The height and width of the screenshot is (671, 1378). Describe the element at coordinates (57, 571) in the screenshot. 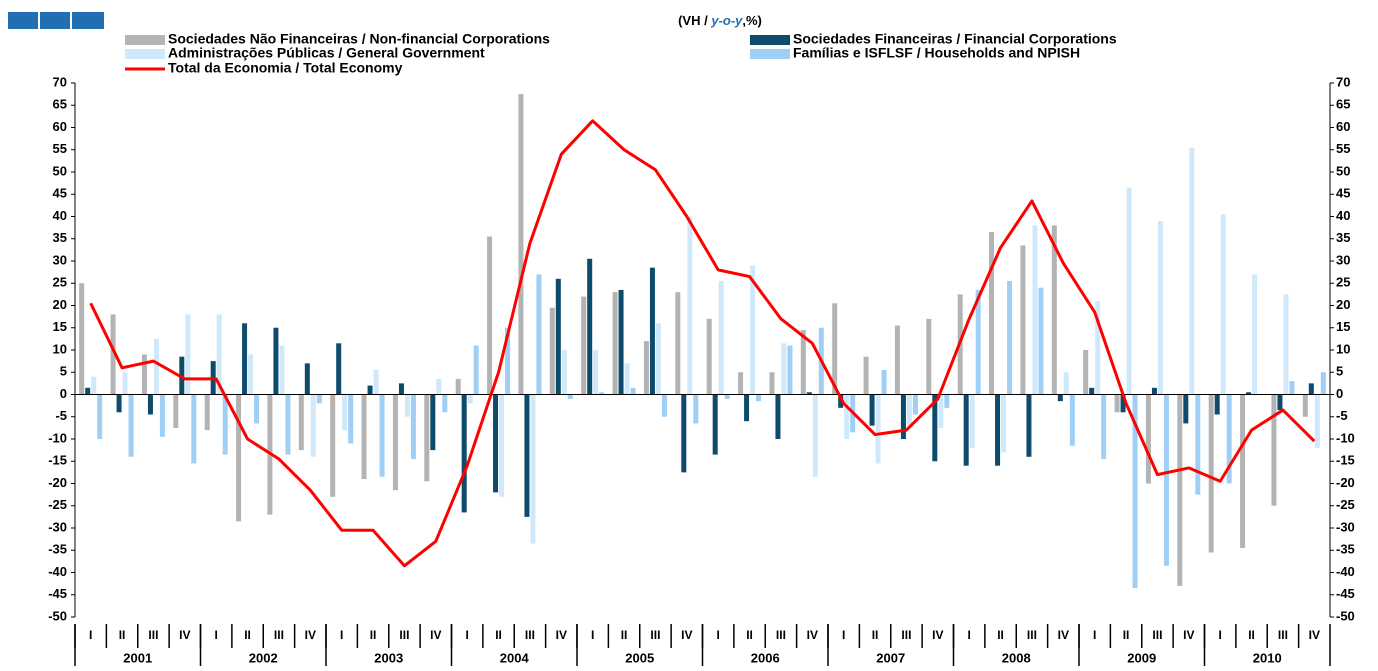

I see `y-tick-label: -40` at that location.